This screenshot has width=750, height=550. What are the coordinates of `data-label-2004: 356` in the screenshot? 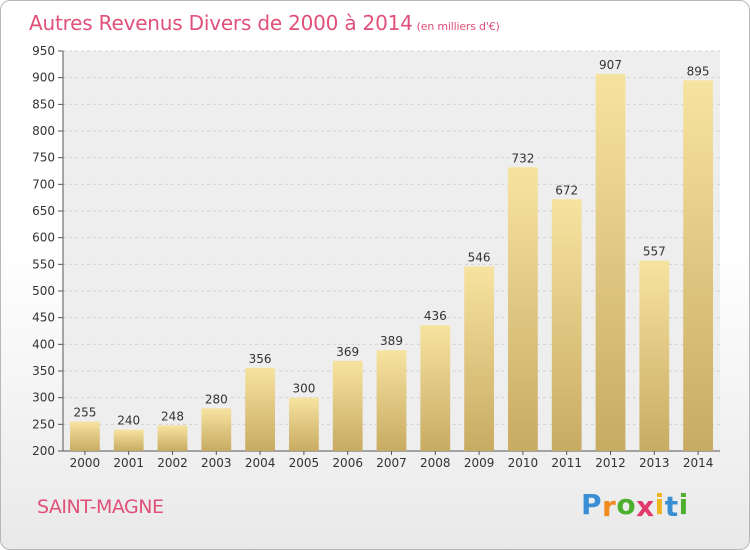 It's located at (260, 359).